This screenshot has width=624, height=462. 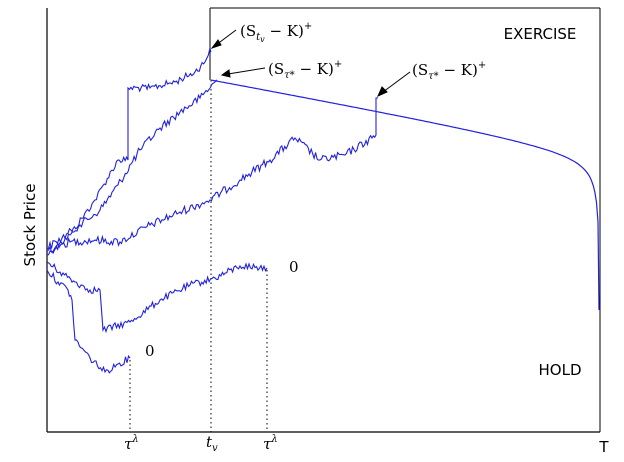 I want to click on exercise-region-label: EXERCISE, so click(x=540, y=34).